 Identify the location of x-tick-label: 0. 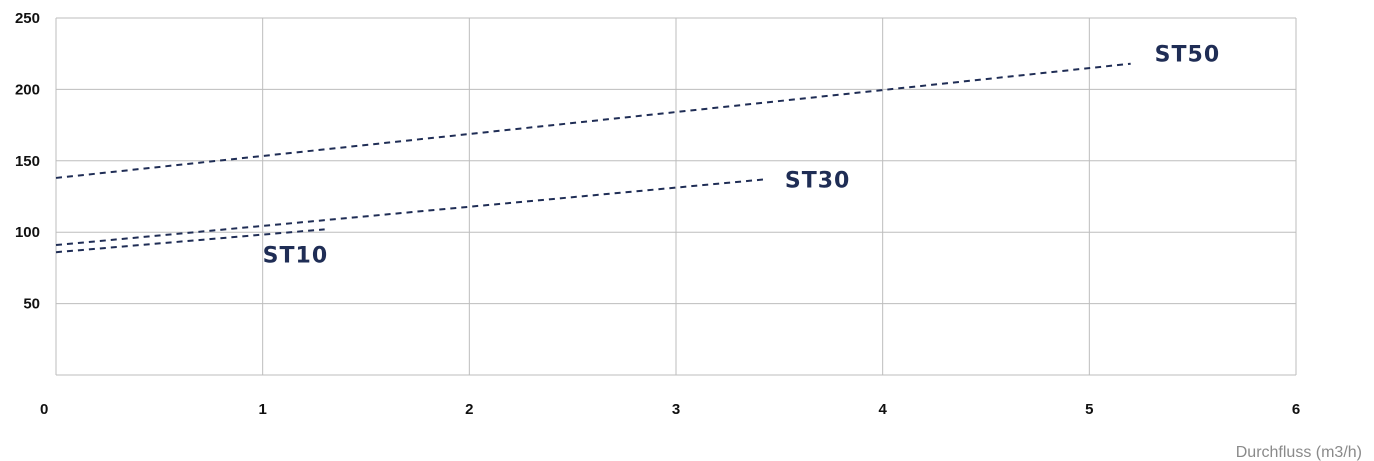
(44, 409).